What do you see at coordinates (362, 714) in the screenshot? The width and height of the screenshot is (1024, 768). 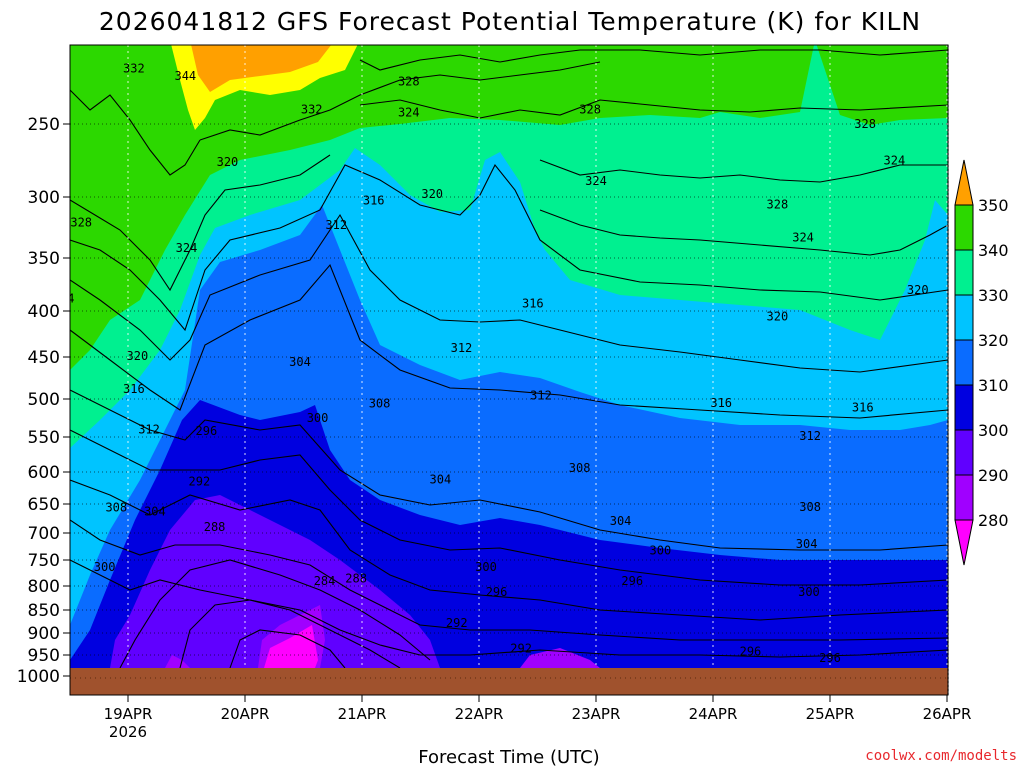 I see `x-tick-label: 21APR` at bounding box center [362, 714].